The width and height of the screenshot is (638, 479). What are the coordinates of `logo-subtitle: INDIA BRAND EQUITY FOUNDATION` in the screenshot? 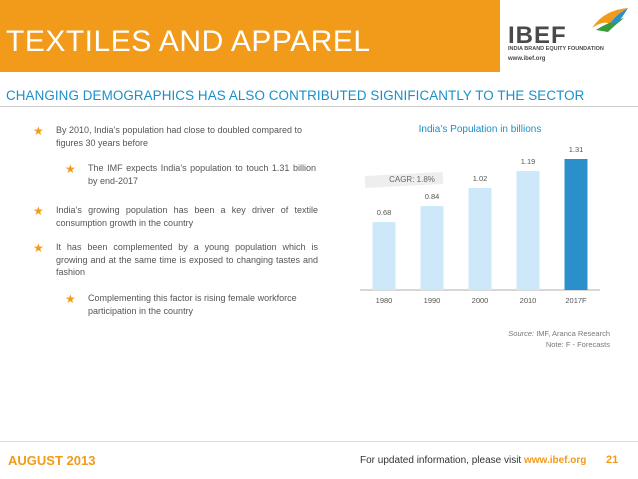 It's located at (556, 49).